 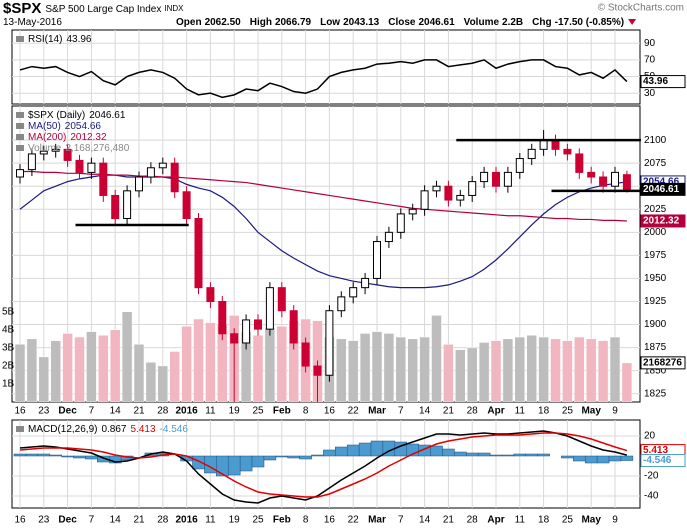 I want to click on last-value: 5.413, so click(x=655, y=450).